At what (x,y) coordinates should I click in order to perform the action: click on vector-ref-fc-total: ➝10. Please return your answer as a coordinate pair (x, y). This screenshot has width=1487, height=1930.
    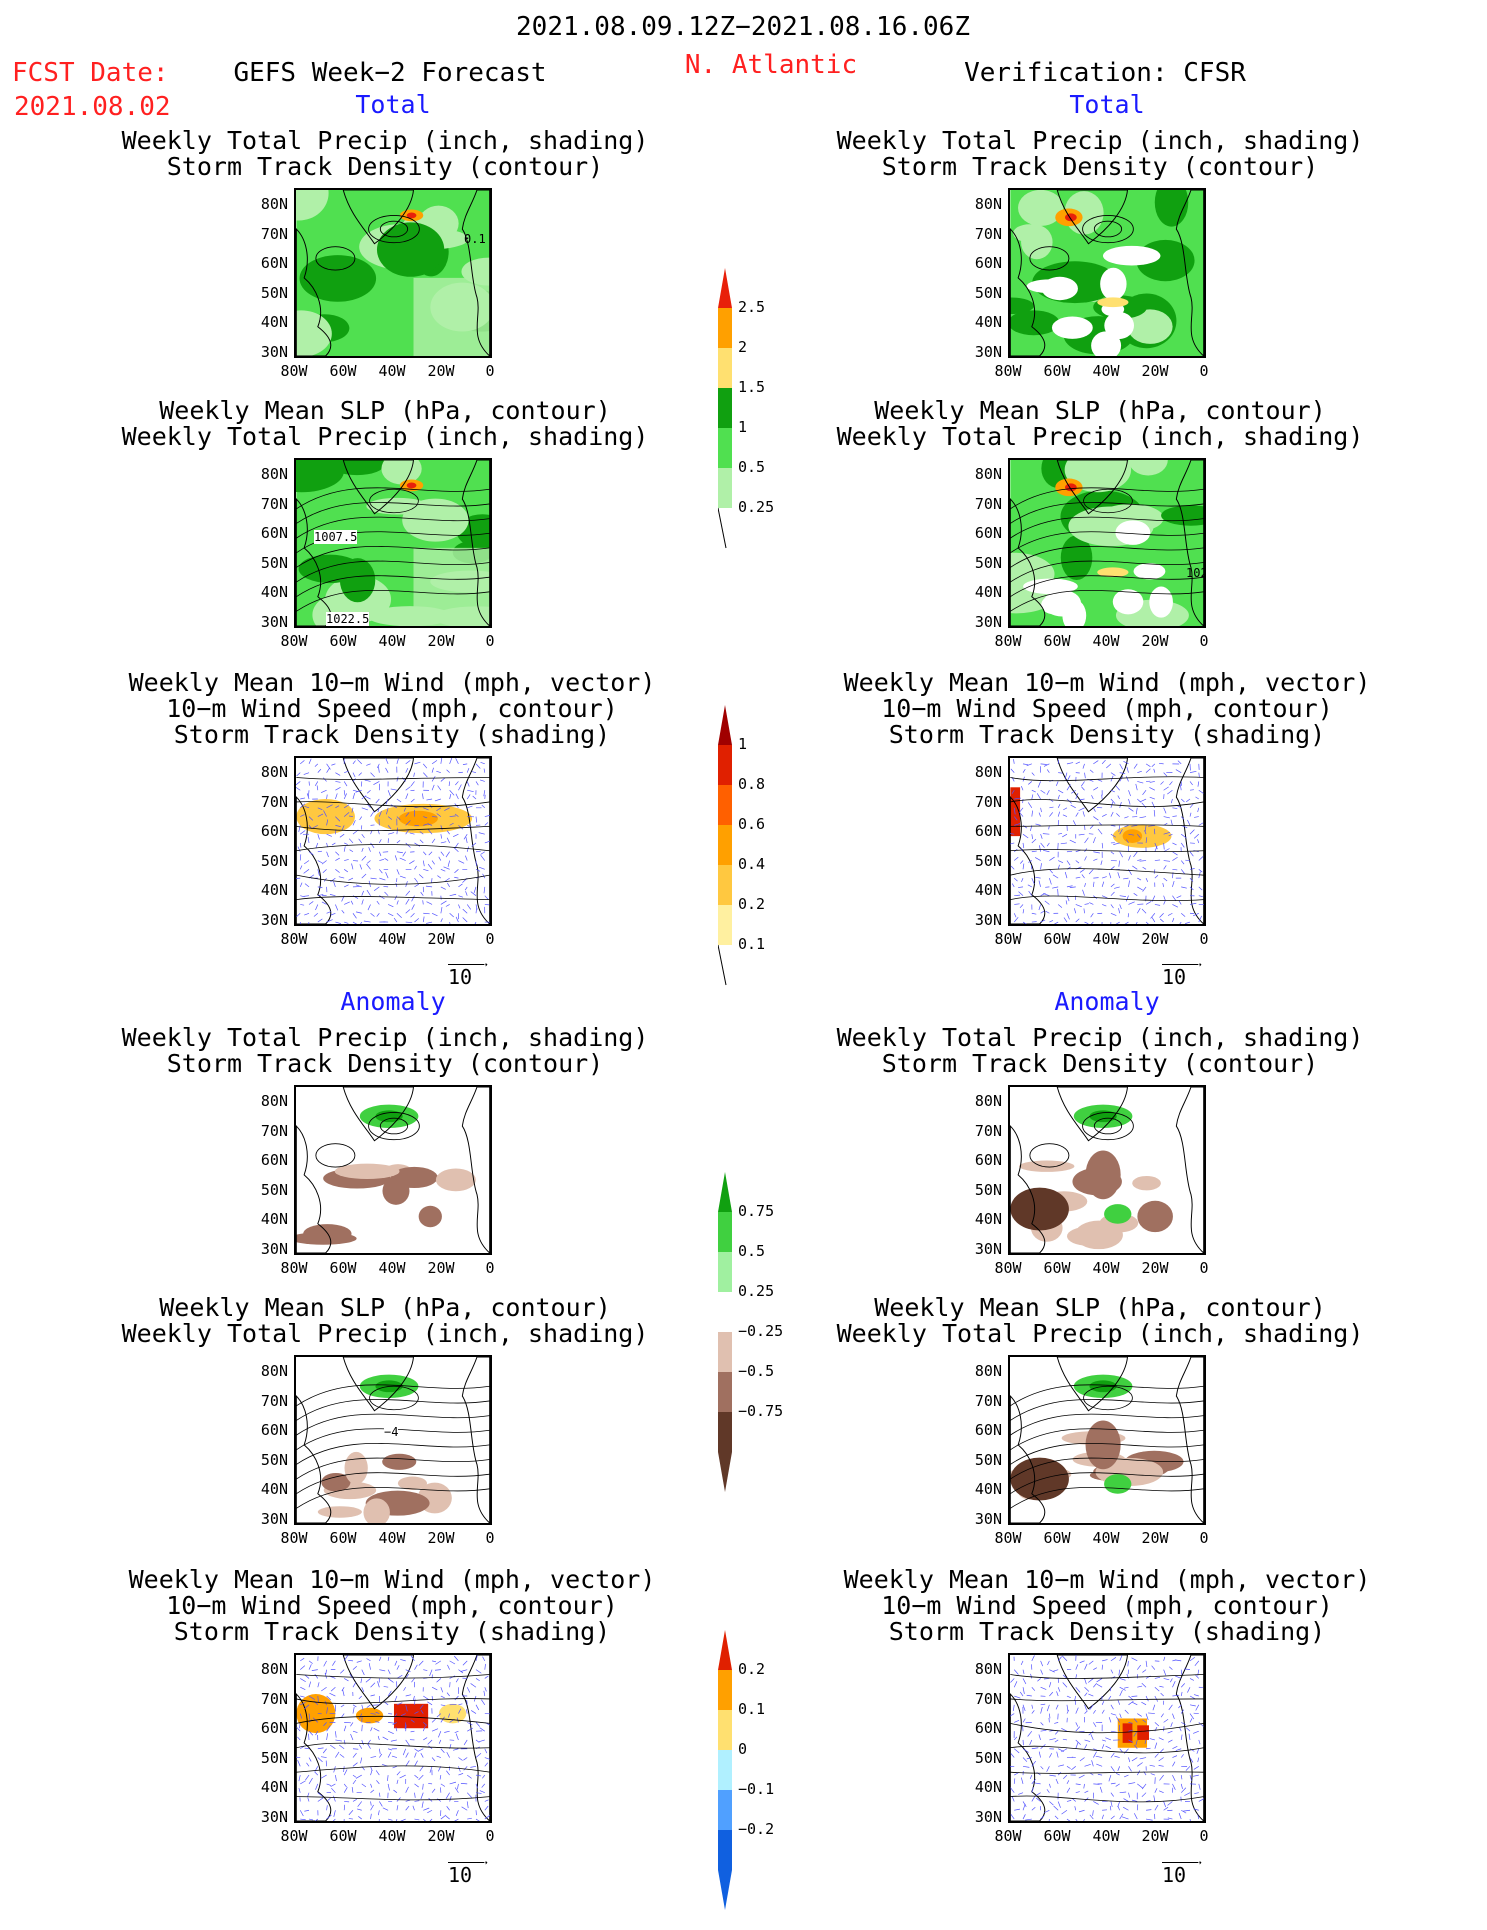
    Looking at the image, I should click on (466, 976).